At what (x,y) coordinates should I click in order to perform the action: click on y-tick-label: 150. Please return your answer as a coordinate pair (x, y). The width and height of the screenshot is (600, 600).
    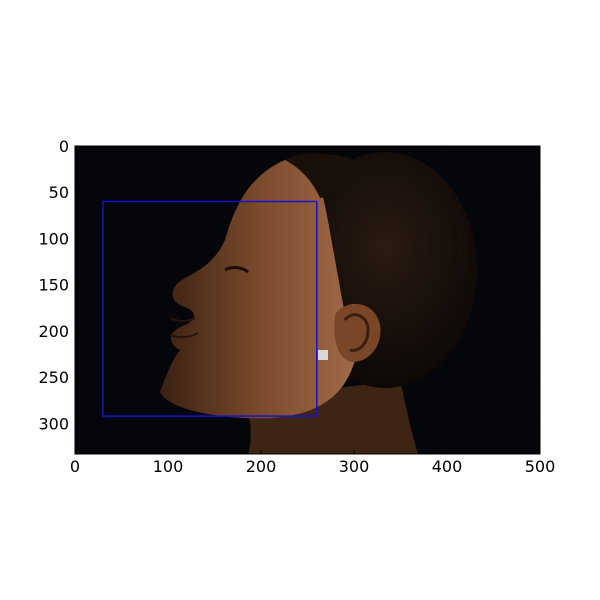
    Looking at the image, I should click on (53, 285).